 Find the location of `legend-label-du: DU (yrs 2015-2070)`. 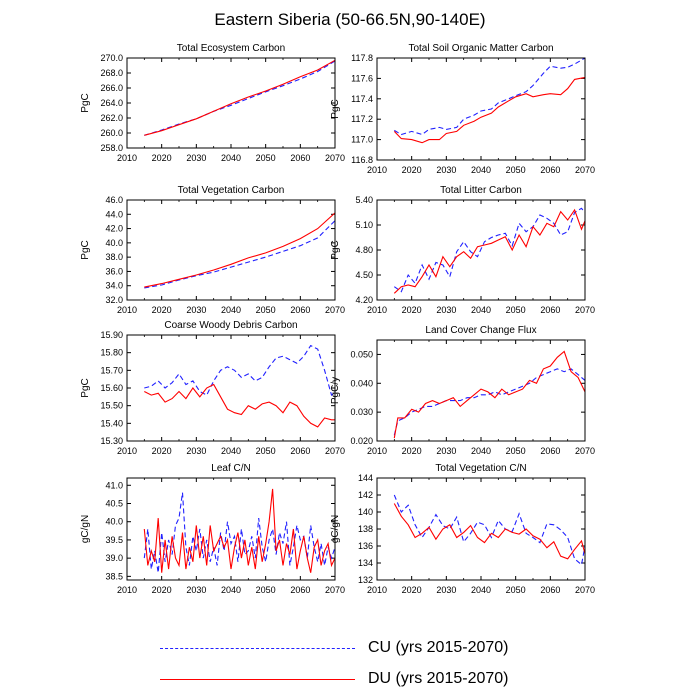

legend-label-du: DU (yrs 2015-2070) is located at coordinates (438, 678).